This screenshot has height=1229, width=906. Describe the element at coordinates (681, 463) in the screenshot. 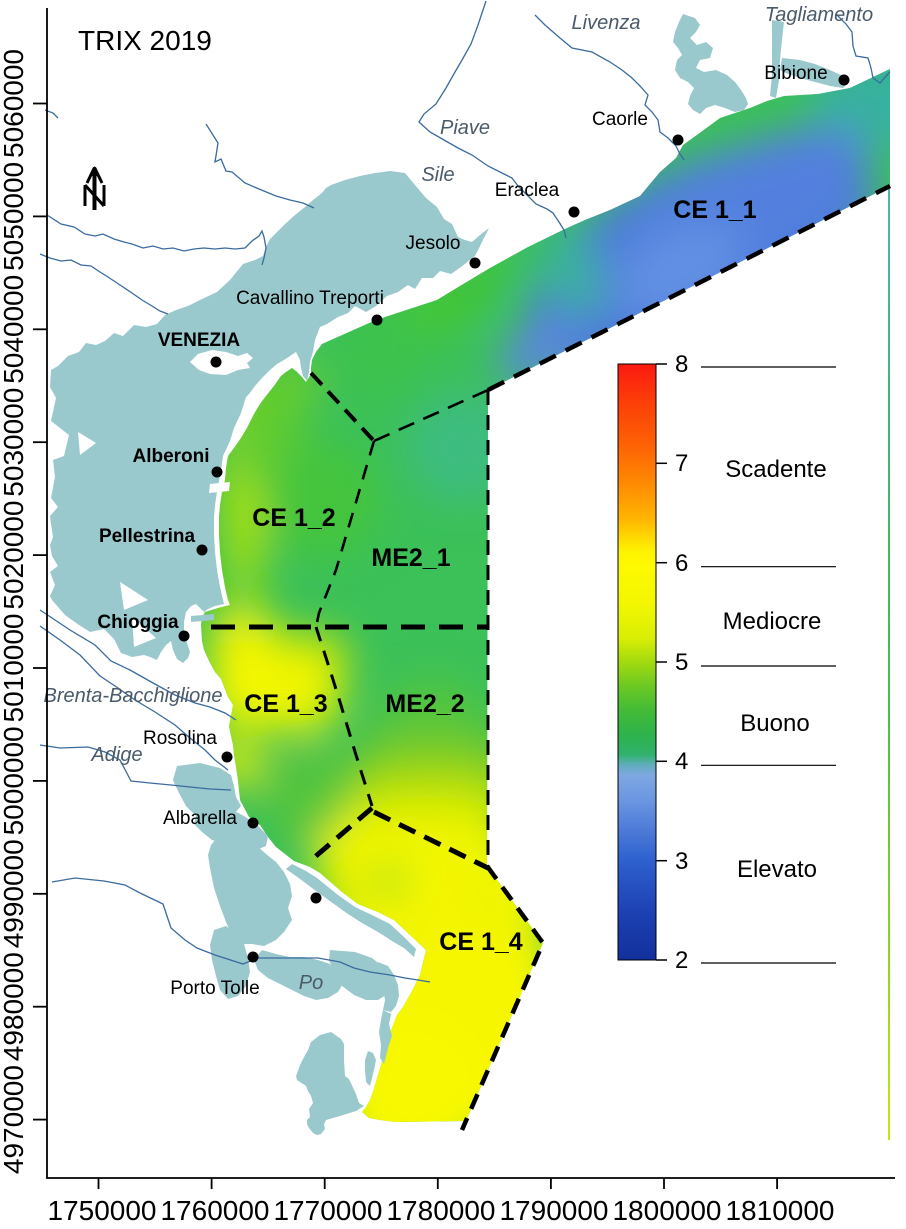

I see `svg-text: 7` at that location.